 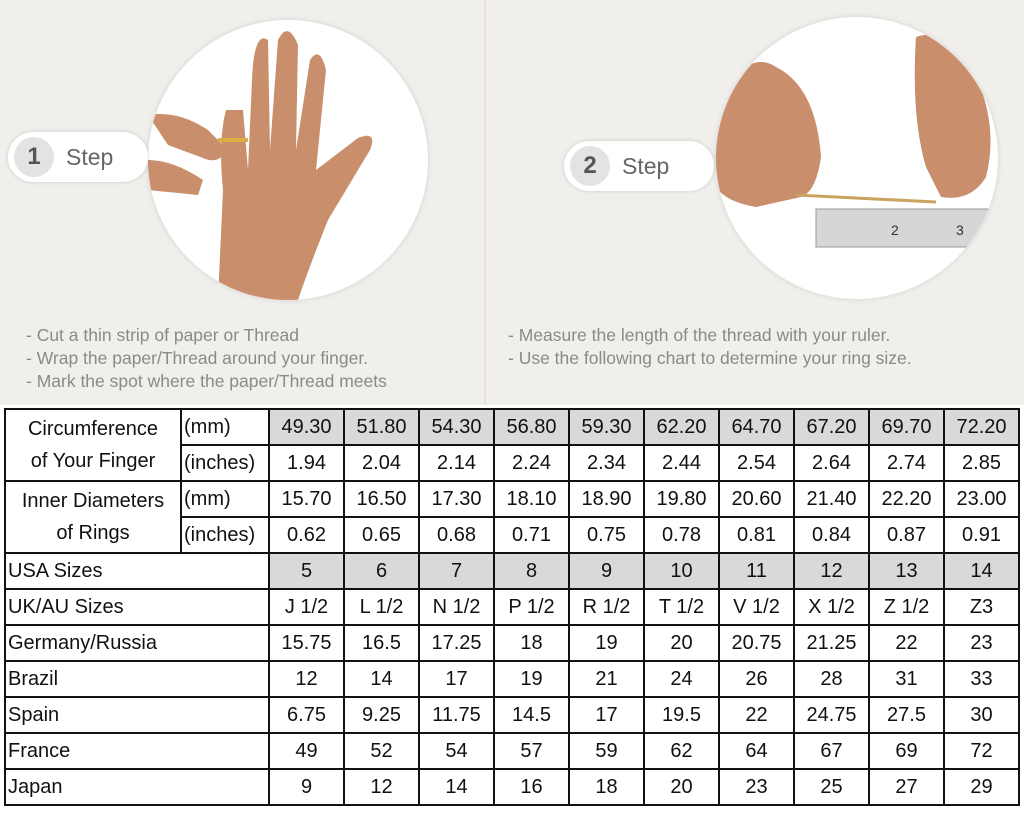 I want to click on step-number: 1, so click(x=34, y=157).